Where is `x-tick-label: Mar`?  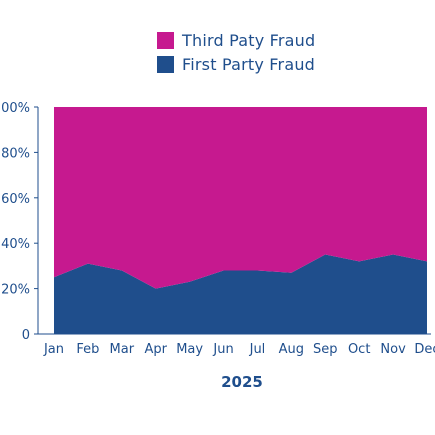
x-tick-label: Mar is located at coordinates (122, 349).